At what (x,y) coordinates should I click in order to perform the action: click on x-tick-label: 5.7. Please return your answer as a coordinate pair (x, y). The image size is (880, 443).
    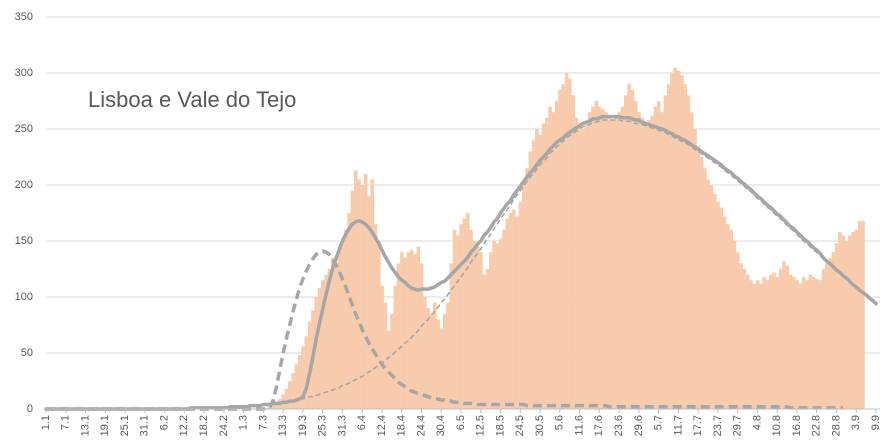
    Looking at the image, I should click on (659, 422).